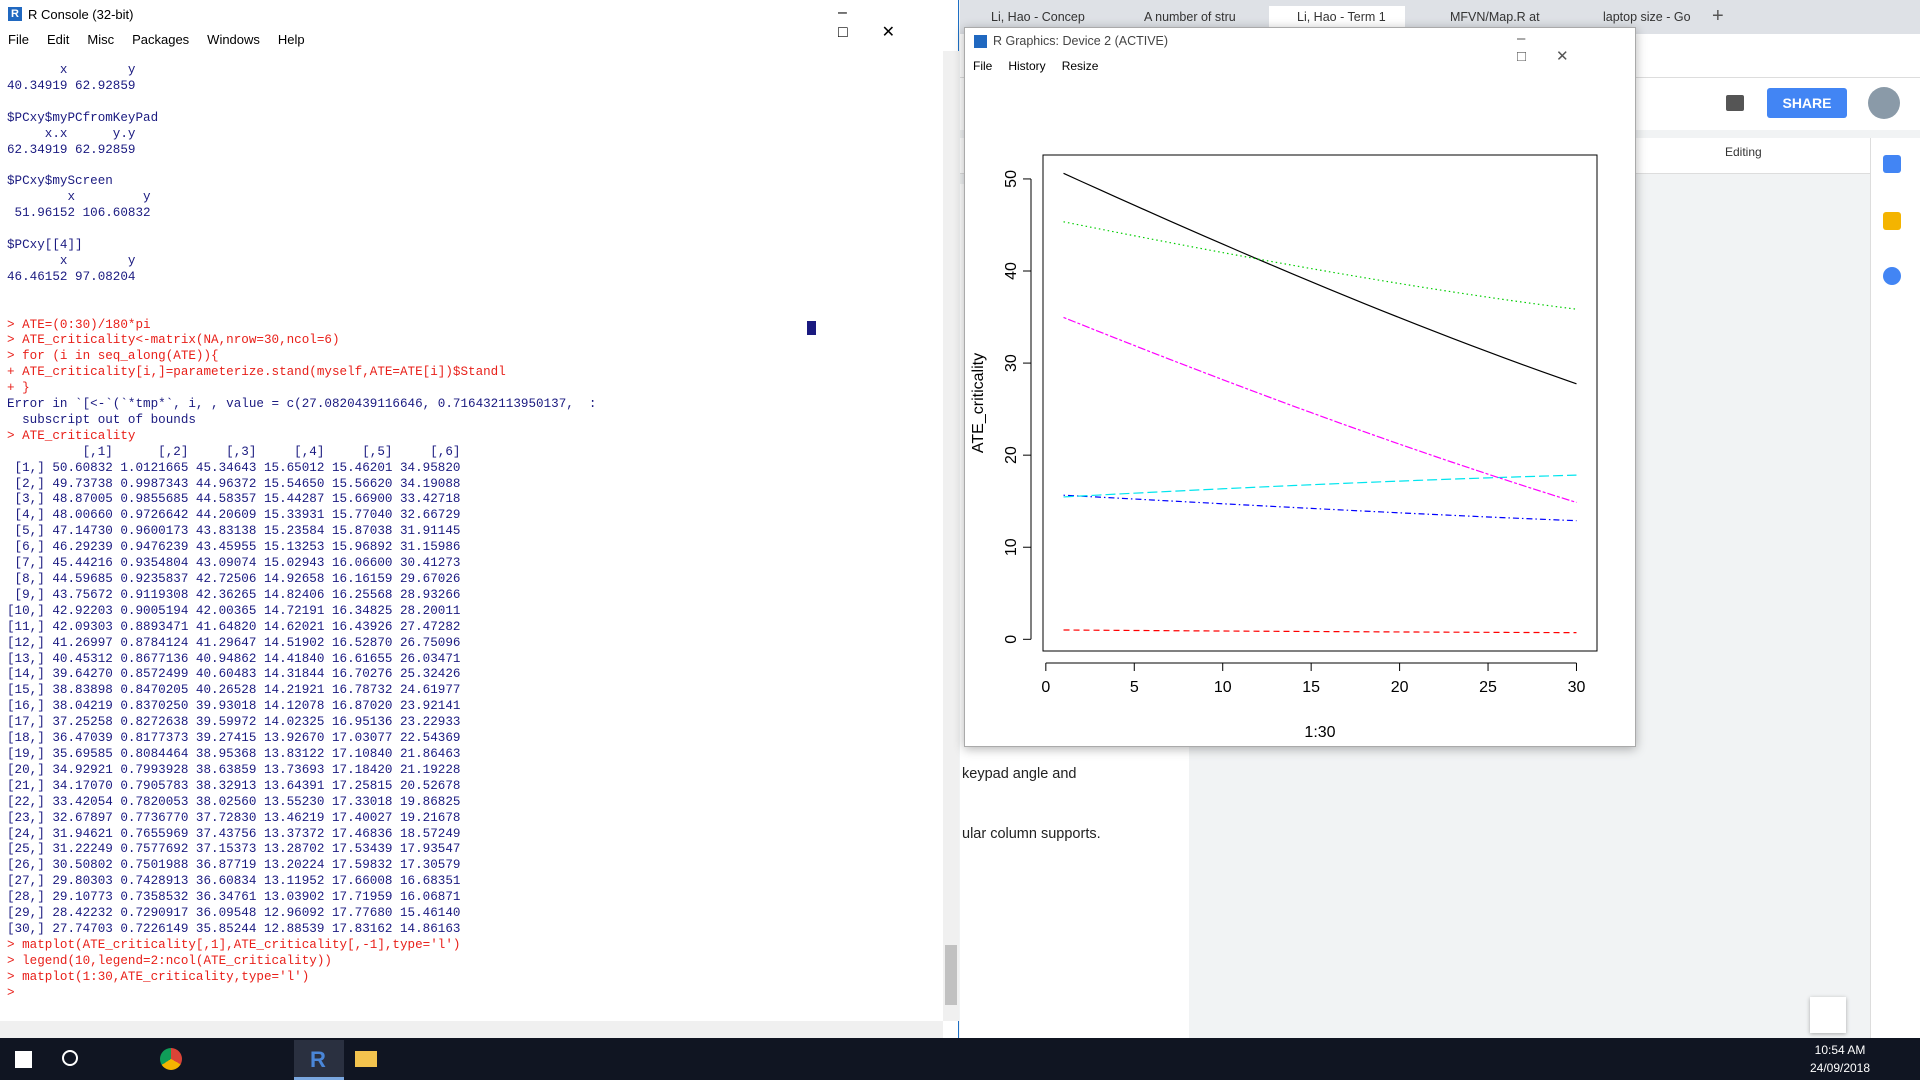 This screenshot has width=1920, height=1080. What do you see at coordinates (1190, 17) in the screenshot?
I see `browser-tab: A number of stru` at bounding box center [1190, 17].